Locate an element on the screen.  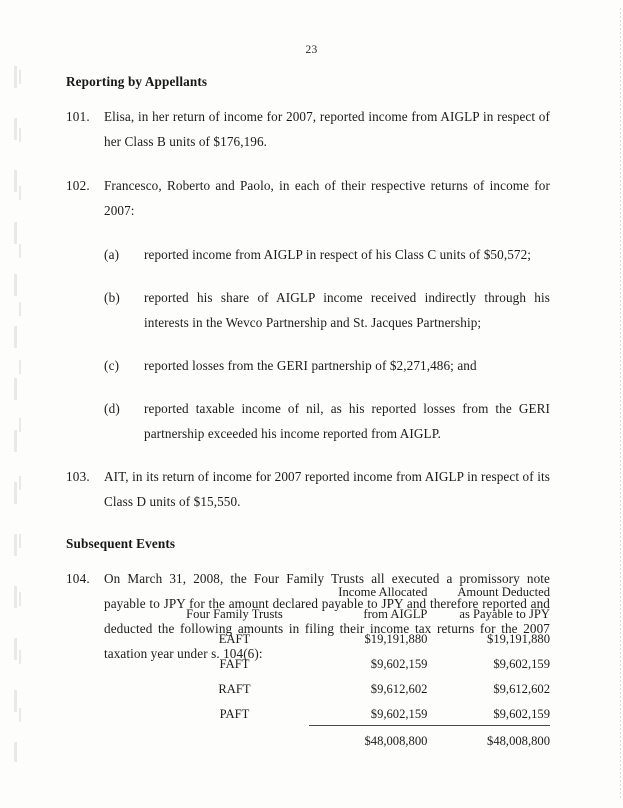
cell-total-amount-deducted: $48,008,800 is located at coordinates (491, 739).